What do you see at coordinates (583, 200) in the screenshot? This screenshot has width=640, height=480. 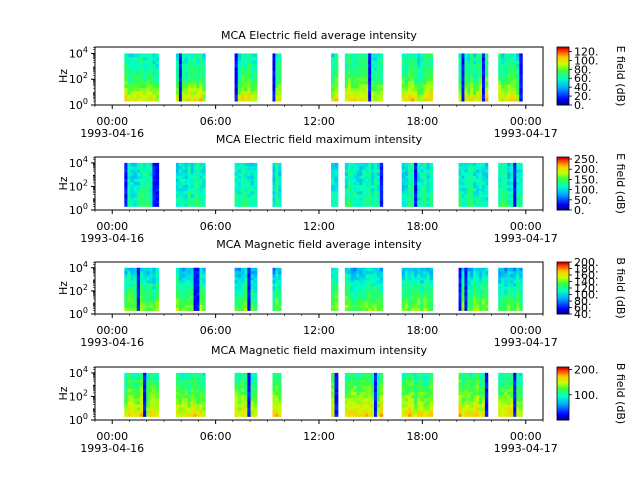 I see `colorbar-tick-label: 50.` at bounding box center [583, 200].